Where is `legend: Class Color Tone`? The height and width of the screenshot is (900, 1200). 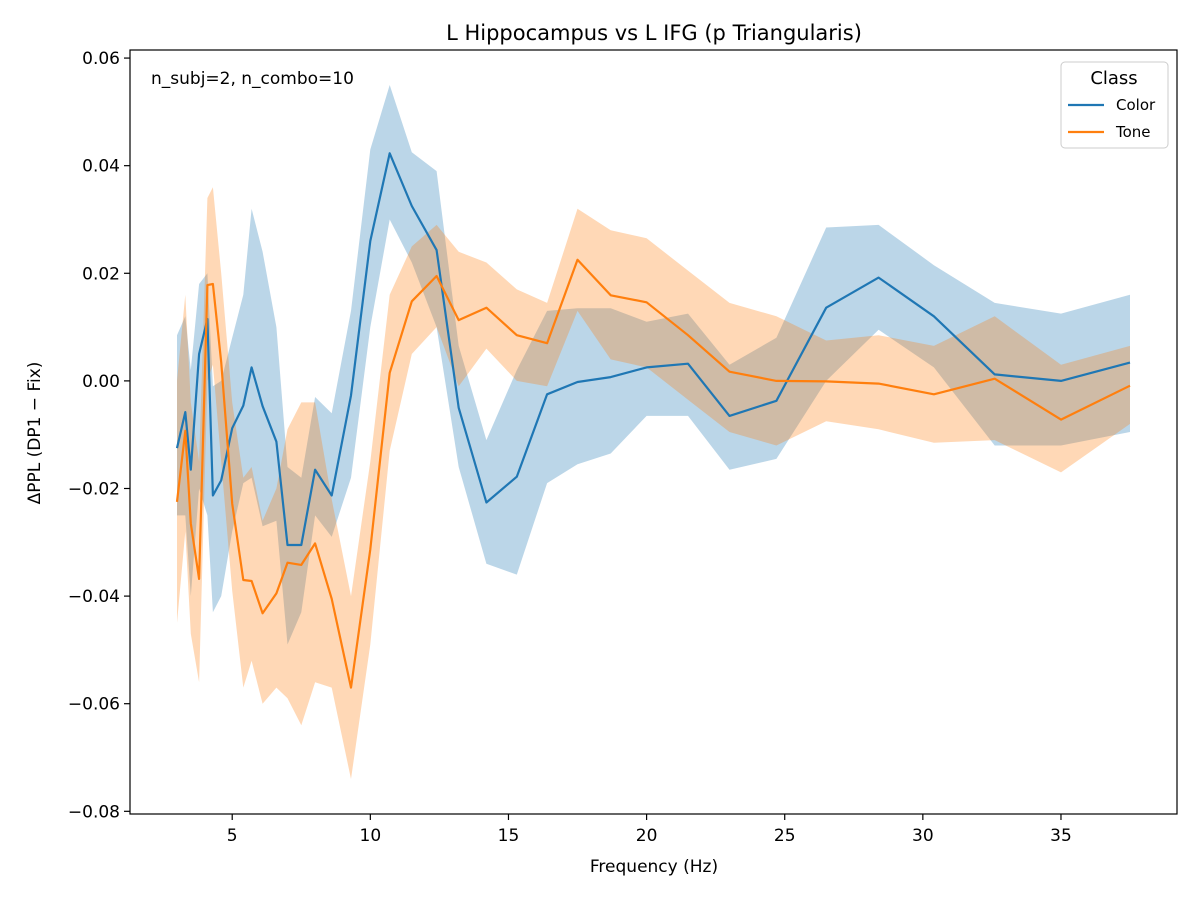
legend: Class Color Tone is located at coordinates (1114, 105).